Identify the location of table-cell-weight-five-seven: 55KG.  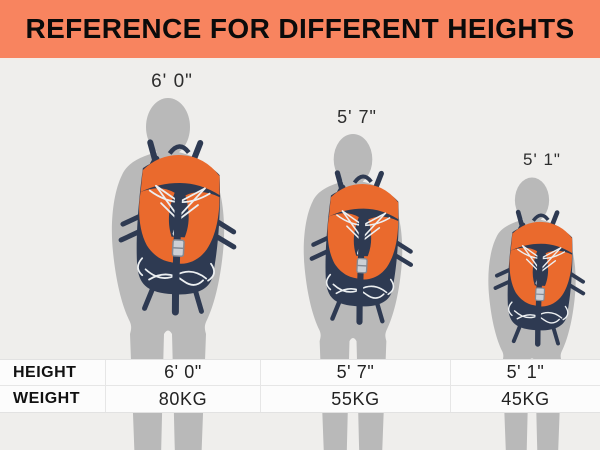
(355, 399).